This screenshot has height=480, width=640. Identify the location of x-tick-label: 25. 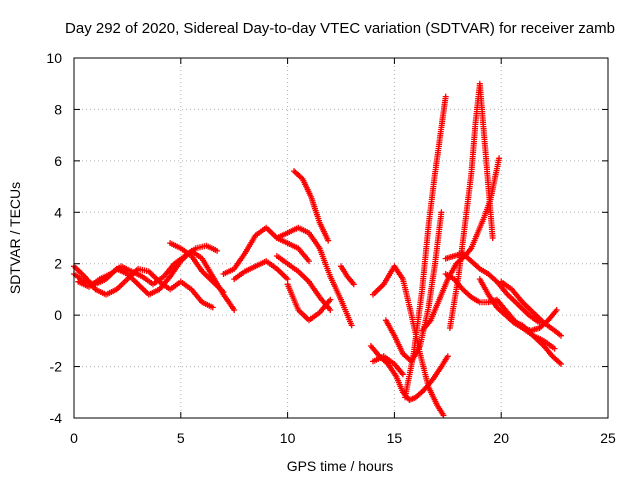
(608, 438).